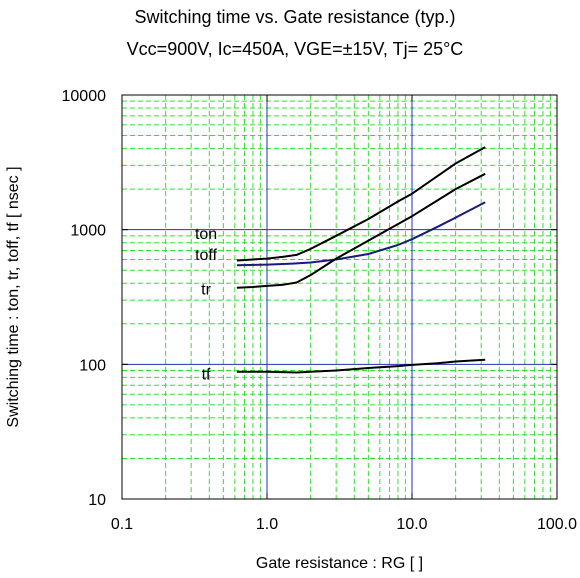  Describe the element at coordinates (295, 49) in the screenshot. I see `chart-subtitle: Vcc=900V, Ic=450A, VGE=±15V, Tj= 25°C` at that location.